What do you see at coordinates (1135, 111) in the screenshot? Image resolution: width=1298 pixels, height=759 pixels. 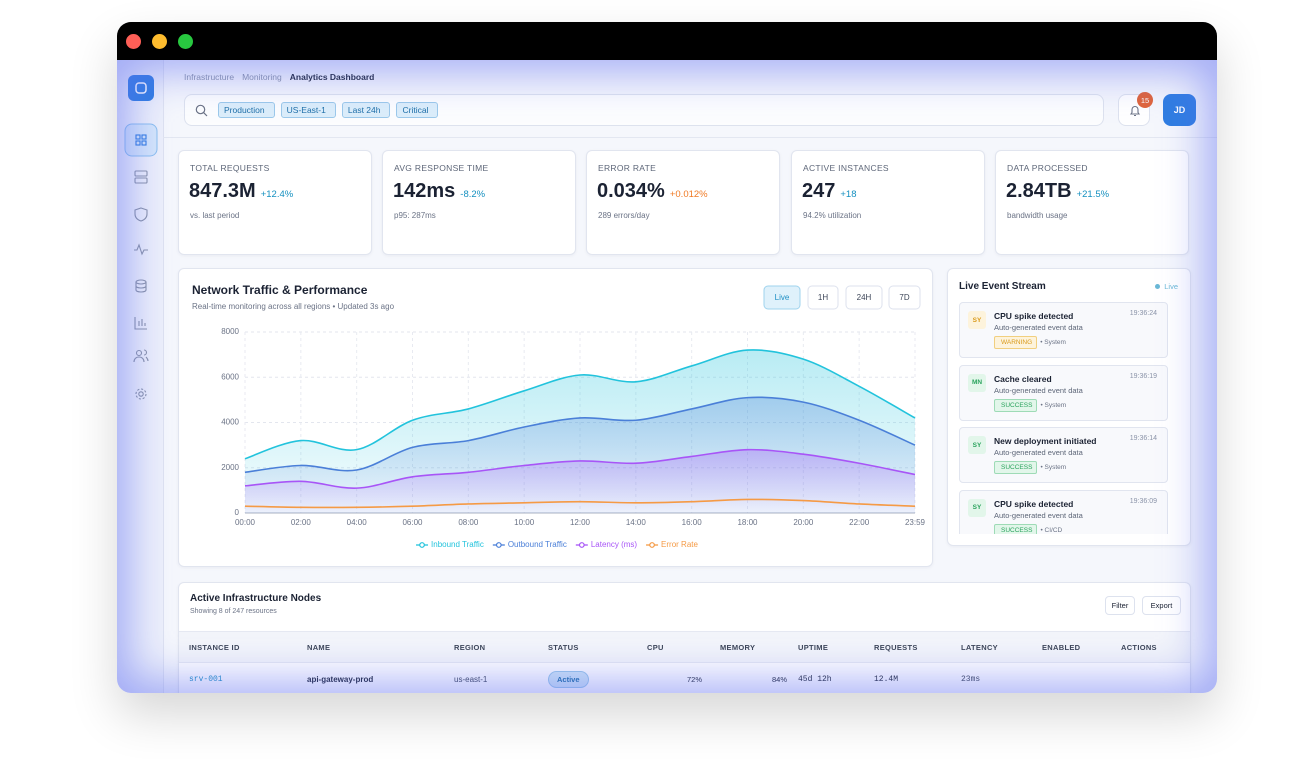 I see `bell-icon` at bounding box center [1135, 111].